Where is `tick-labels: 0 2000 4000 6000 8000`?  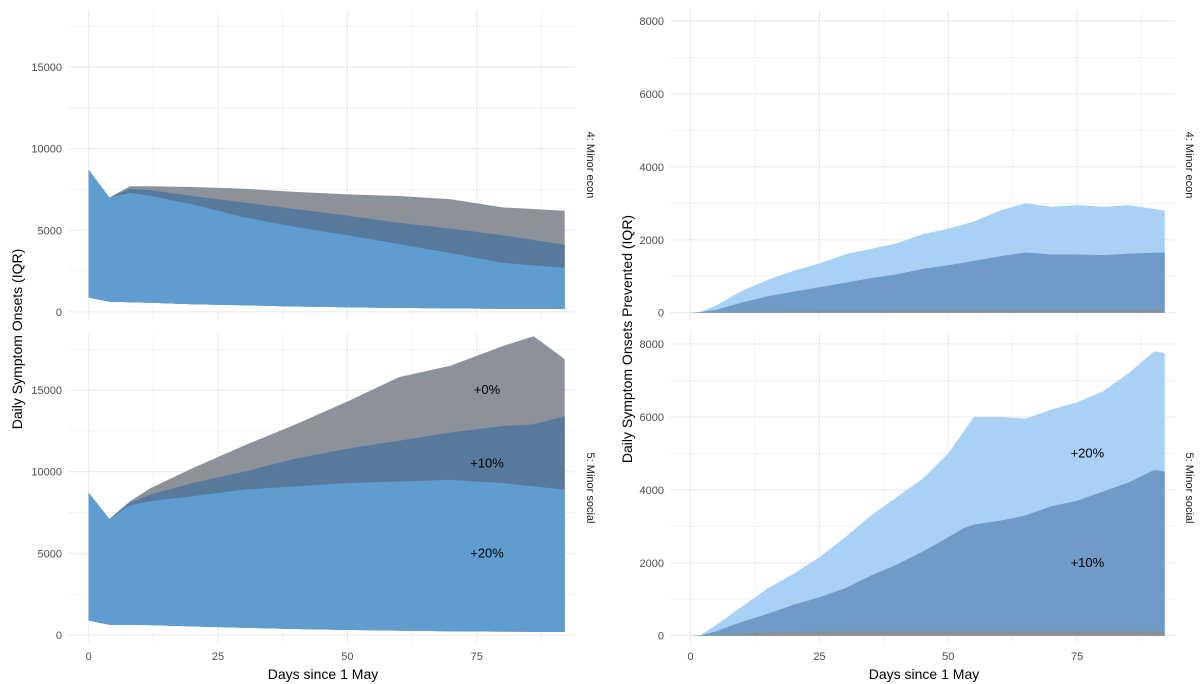 tick-labels: 0 2000 4000 6000 8000 is located at coordinates (652, 168).